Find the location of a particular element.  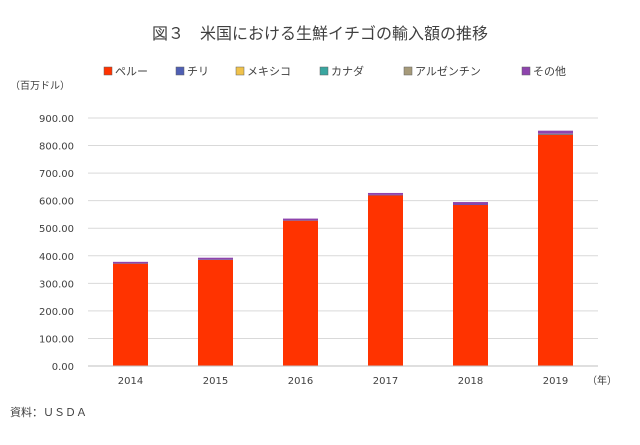

y-tick-label: 700.00 is located at coordinates (56, 174).